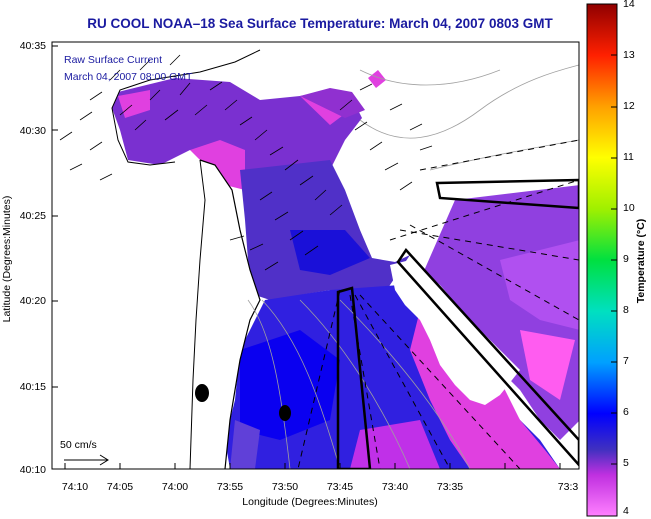 The image size is (651, 519). What do you see at coordinates (340, 487) in the screenshot?
I see `xtick-label: 73:45` at bounding box center [340, 487].